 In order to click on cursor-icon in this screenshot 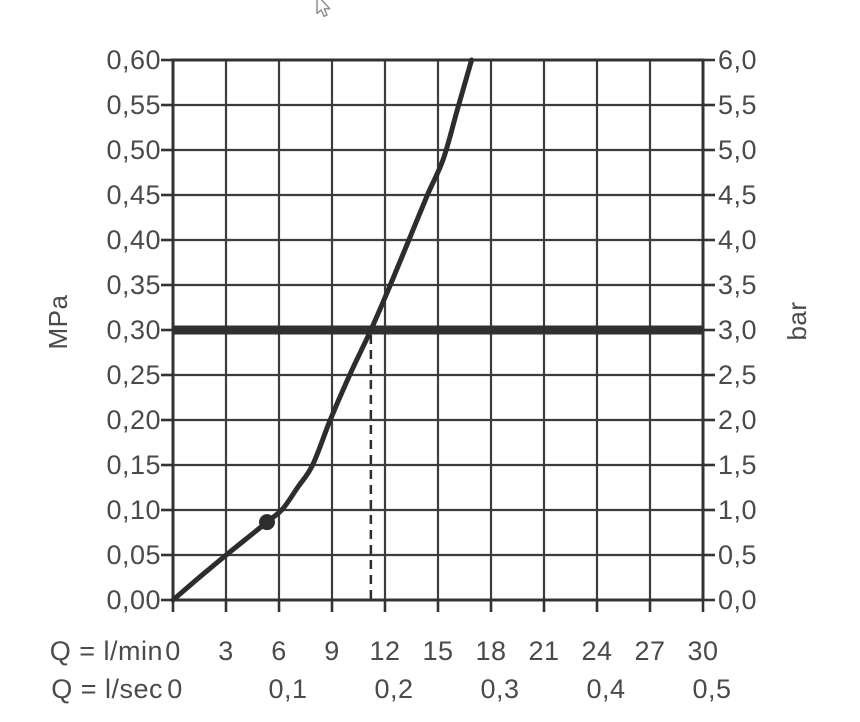, I will do `click(323, 8)`.